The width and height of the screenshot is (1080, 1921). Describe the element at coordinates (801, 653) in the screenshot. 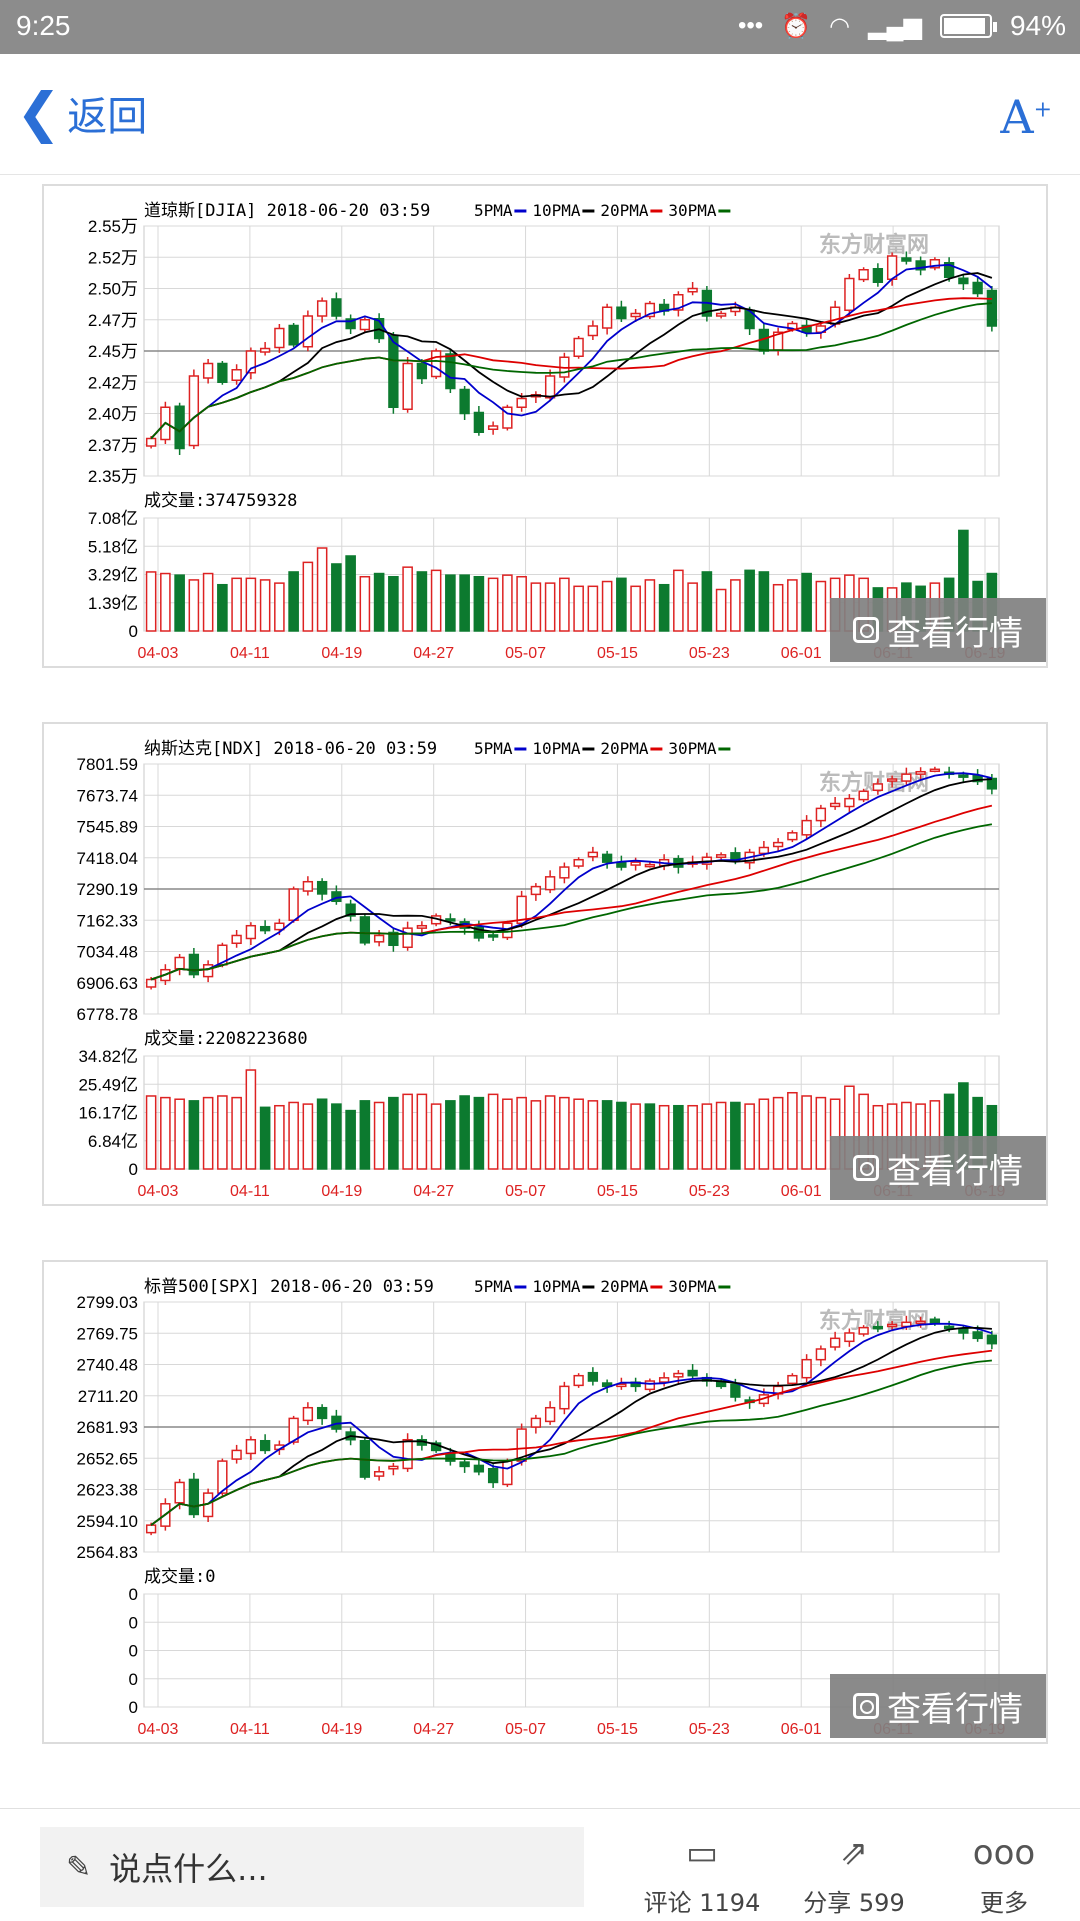

I see `date-label: 06-01` at that location.